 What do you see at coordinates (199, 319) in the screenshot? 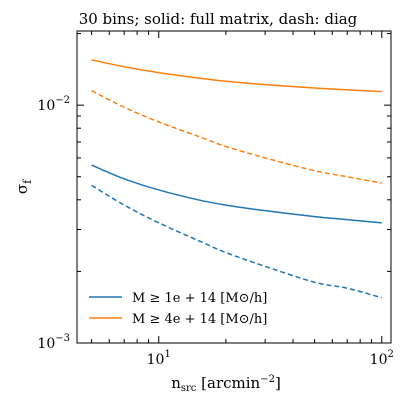
I see `legend-label-orange: M ≥ 4e + 14 [M⊙/h]` at bounding box center [199, 319].